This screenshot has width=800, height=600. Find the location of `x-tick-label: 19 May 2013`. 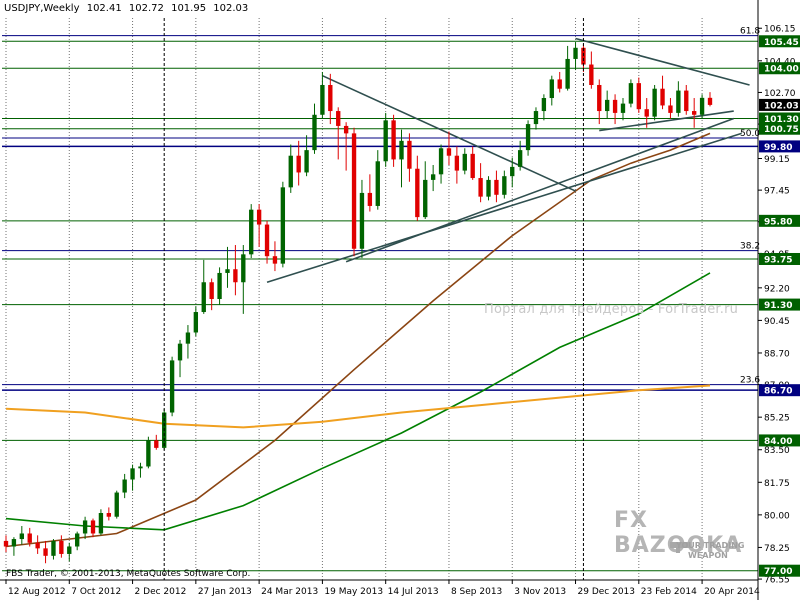

x-tick-label: 19 May 2013 is located at coordinates (353, 592).